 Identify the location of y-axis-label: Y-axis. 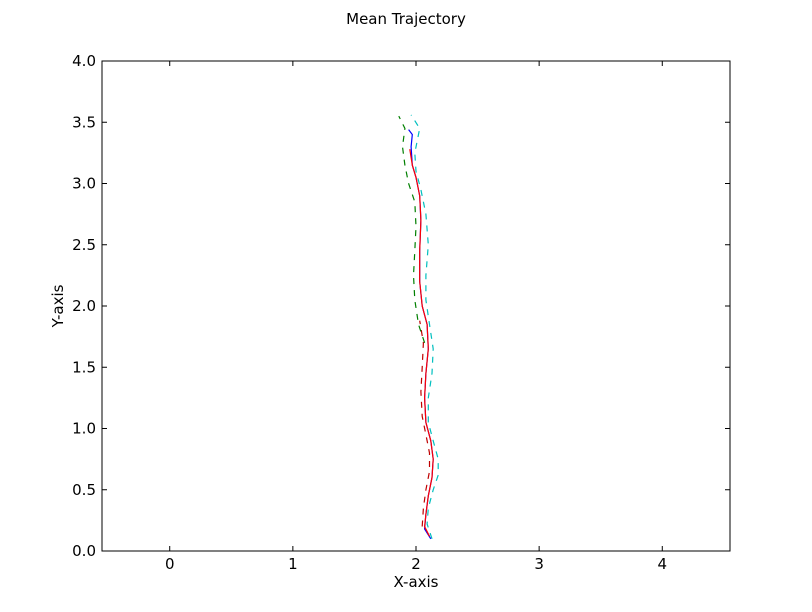
(58, 306).